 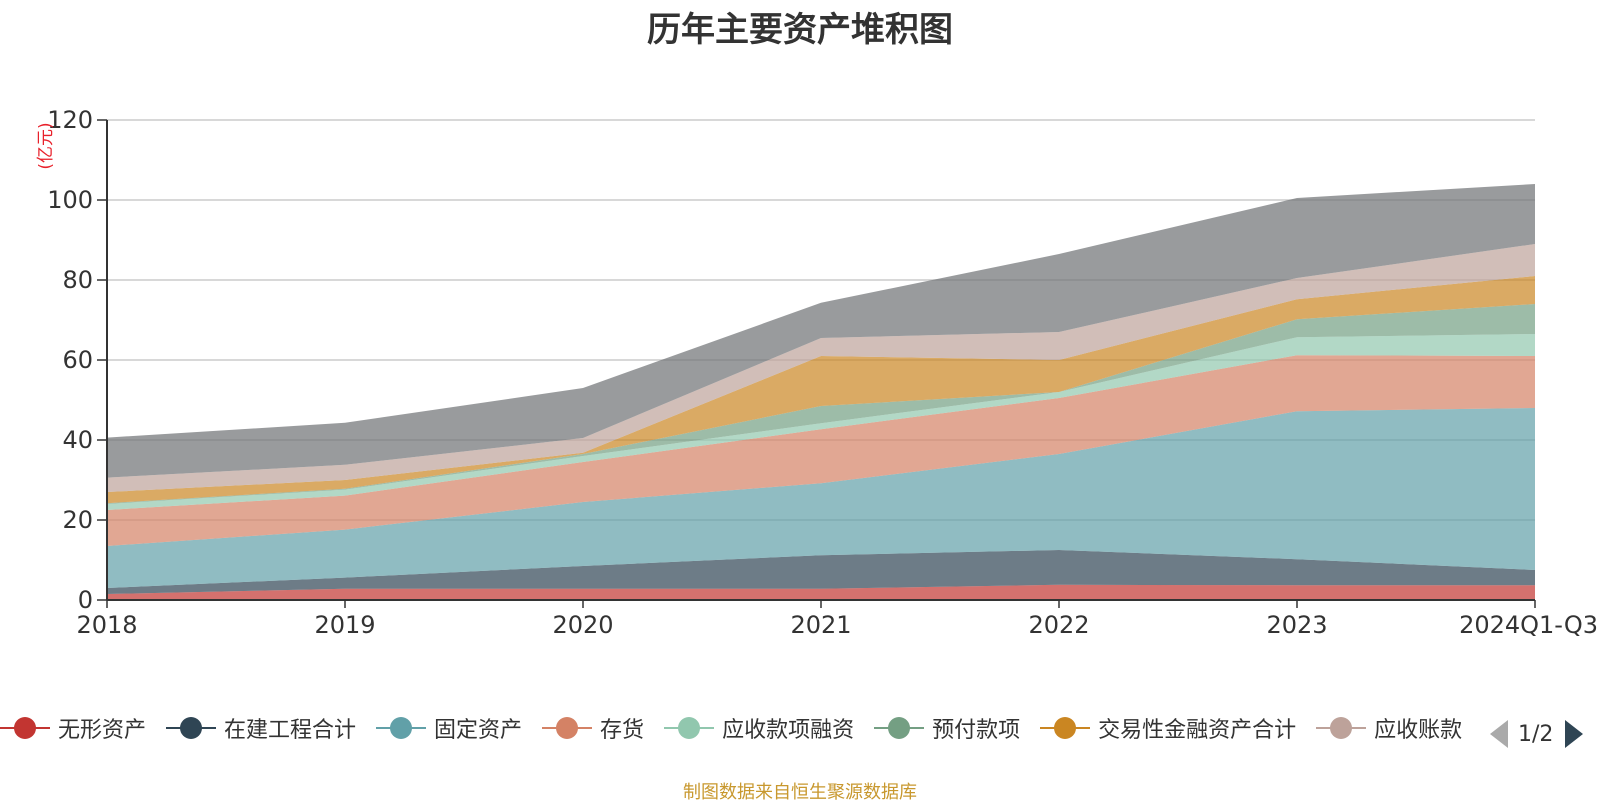 What do you see at coordinates (788, 730) in the screenshot?
I see `legend-label: 应收款项融资` at bounding box center [788, 730].